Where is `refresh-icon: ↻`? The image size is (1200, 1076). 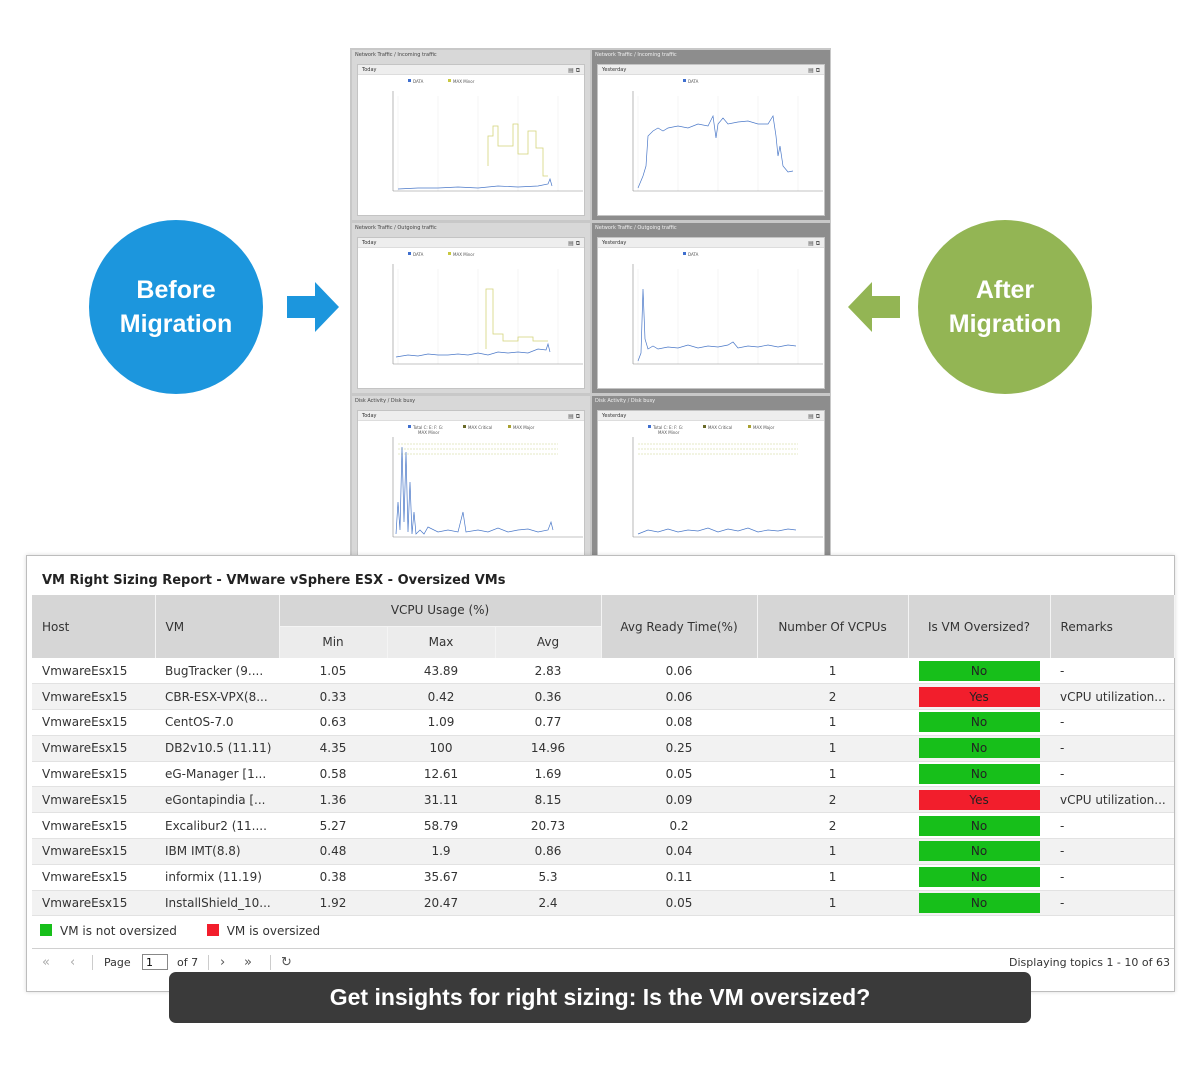 refresh-icon: ↻ is located at coordinates (286, 962).